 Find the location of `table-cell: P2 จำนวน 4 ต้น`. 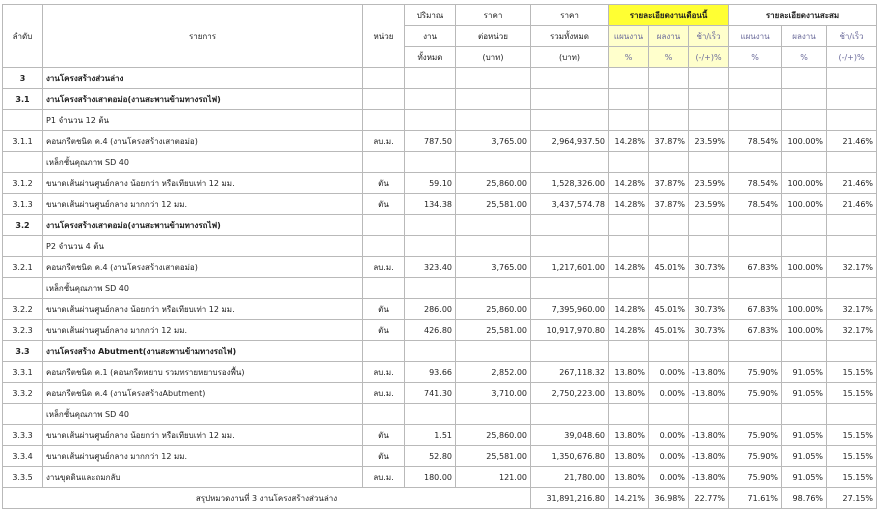

table-cell: P2 จำนวน 4 ต้น is located at coordinates (202, 246).